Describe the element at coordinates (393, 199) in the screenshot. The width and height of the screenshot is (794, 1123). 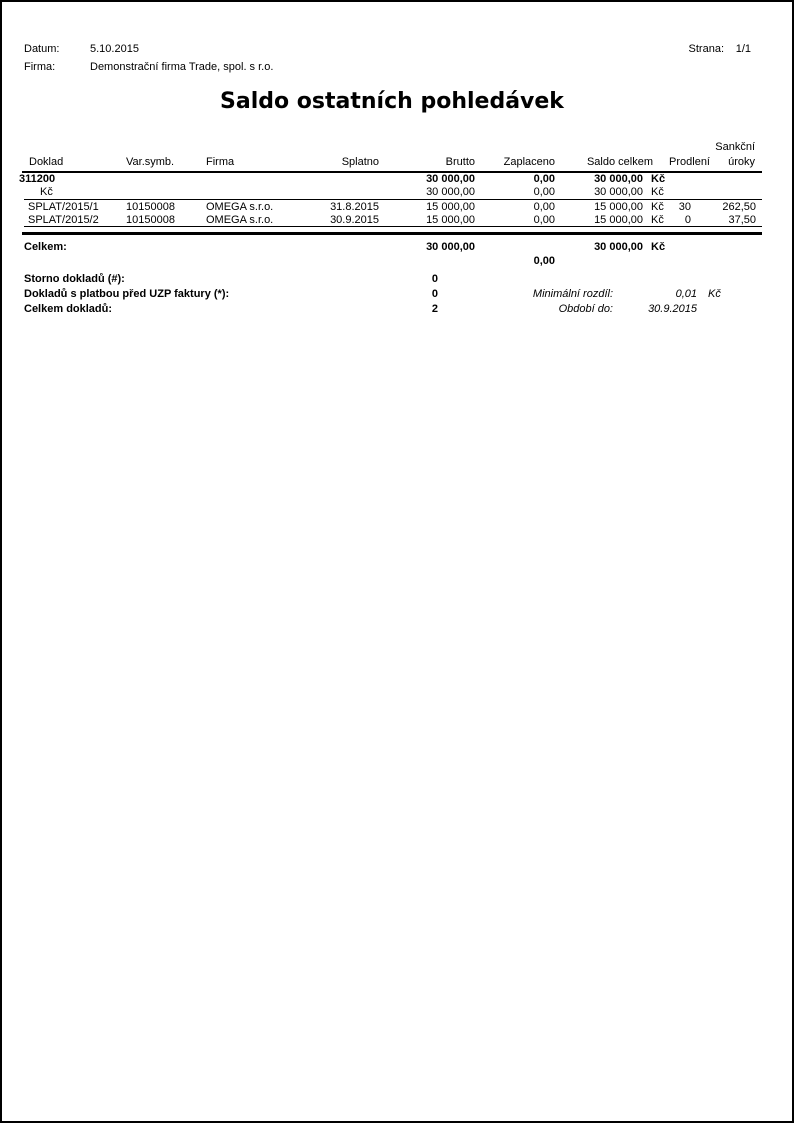
I see `detail-top-rule` at that location.